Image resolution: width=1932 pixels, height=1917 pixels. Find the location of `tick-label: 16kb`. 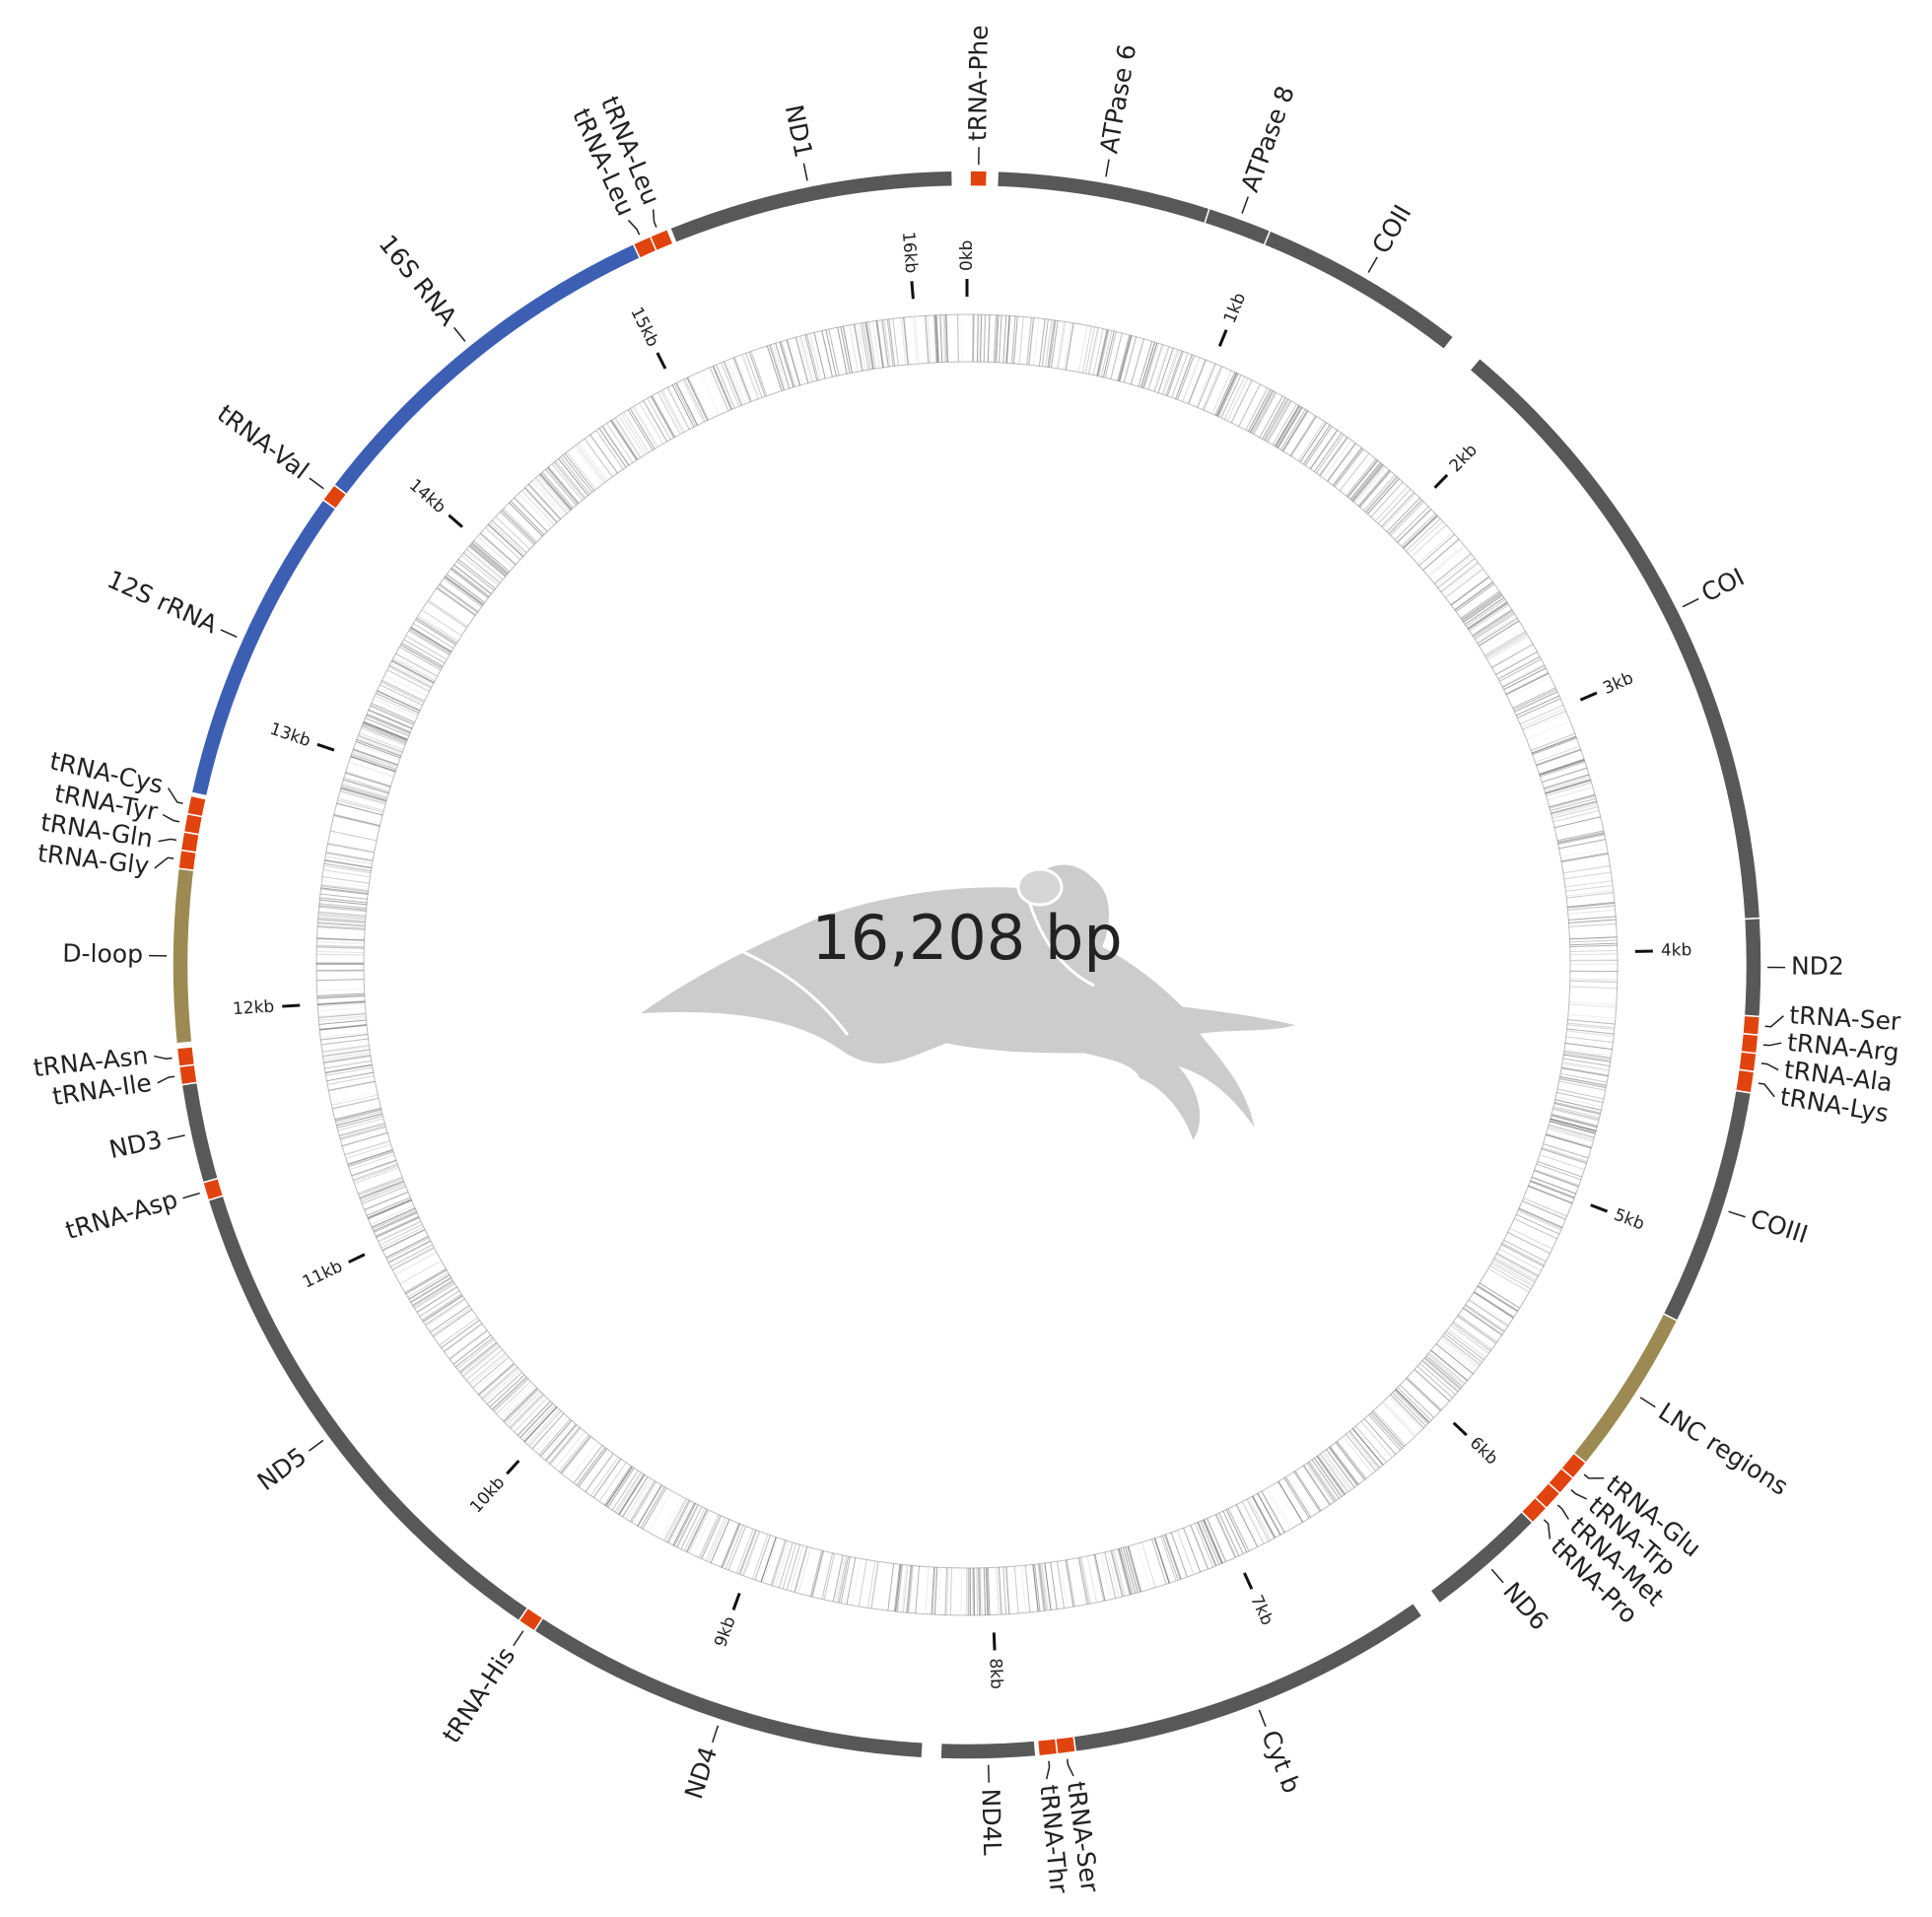

tick-label: 16kb is located at coordinates (910, 252).